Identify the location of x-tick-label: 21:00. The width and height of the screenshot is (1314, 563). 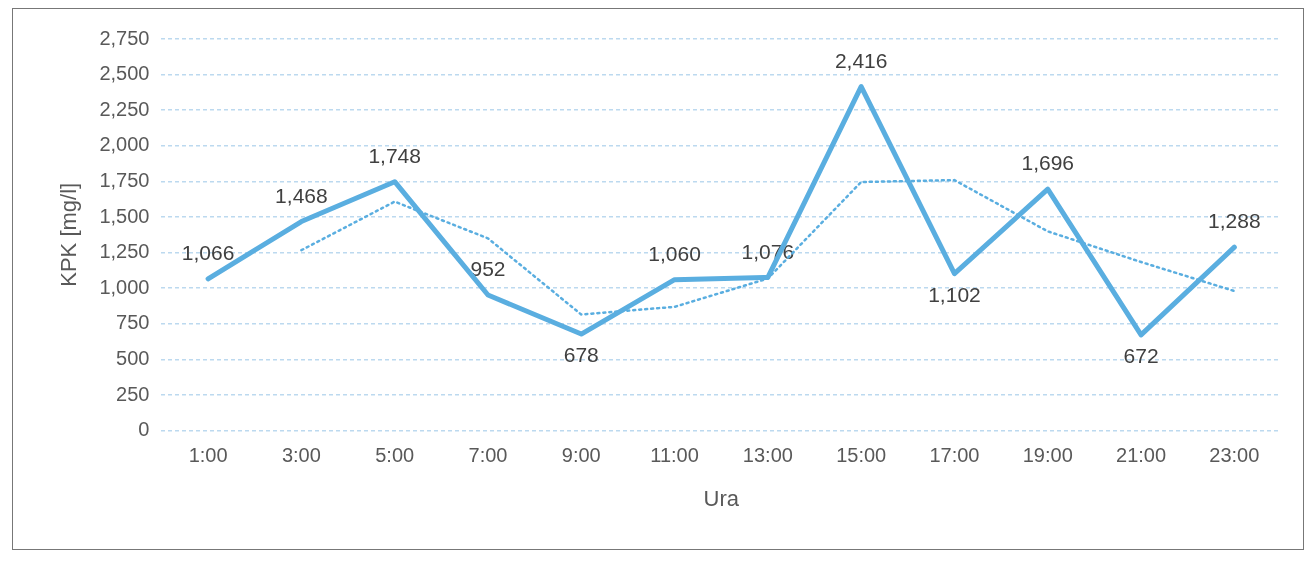
(1141, 455).